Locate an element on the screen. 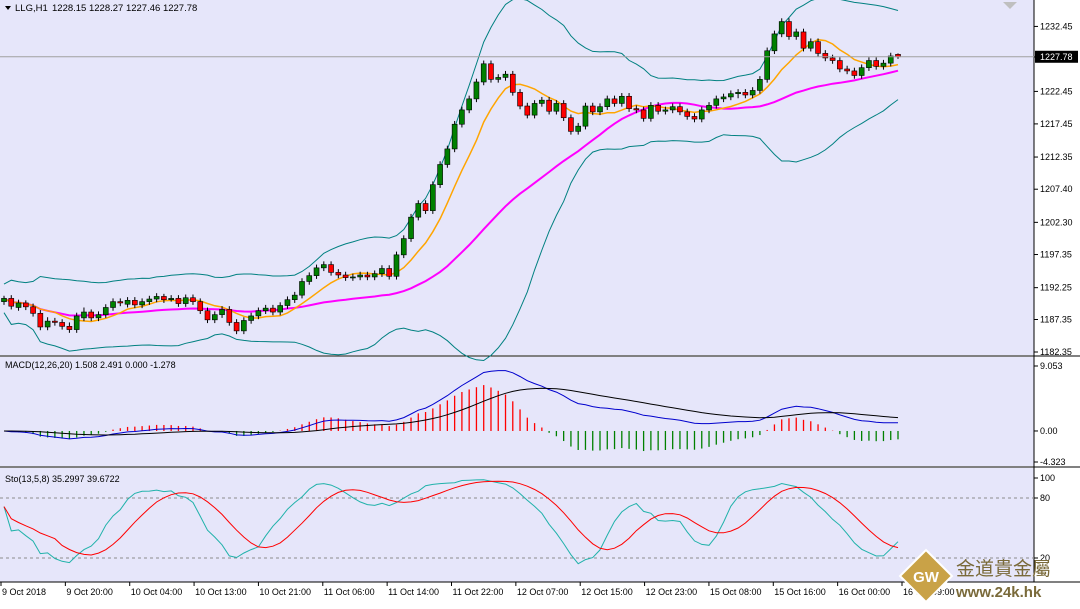 The image size is (1080, 609). scroll-marker-icon is located at coordinates (1010, 5).